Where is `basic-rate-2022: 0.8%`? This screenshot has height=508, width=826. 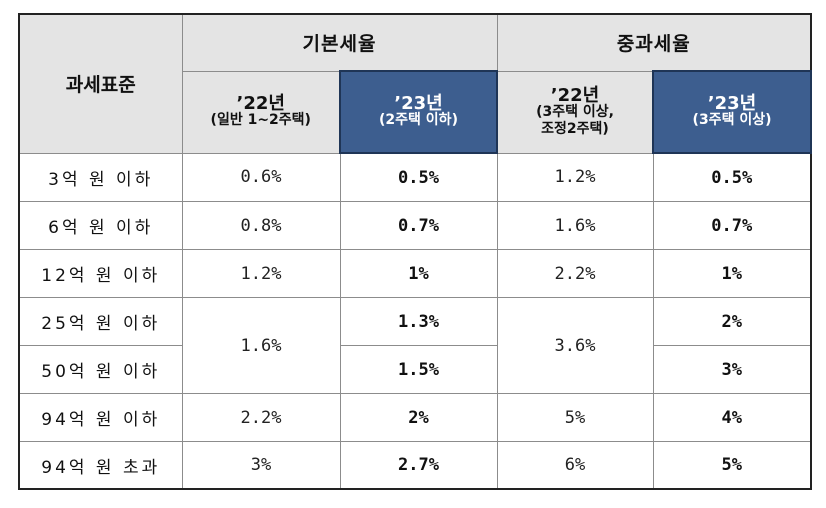 basic-rate-2022: 0.8% is located at coordinates (261, 225).